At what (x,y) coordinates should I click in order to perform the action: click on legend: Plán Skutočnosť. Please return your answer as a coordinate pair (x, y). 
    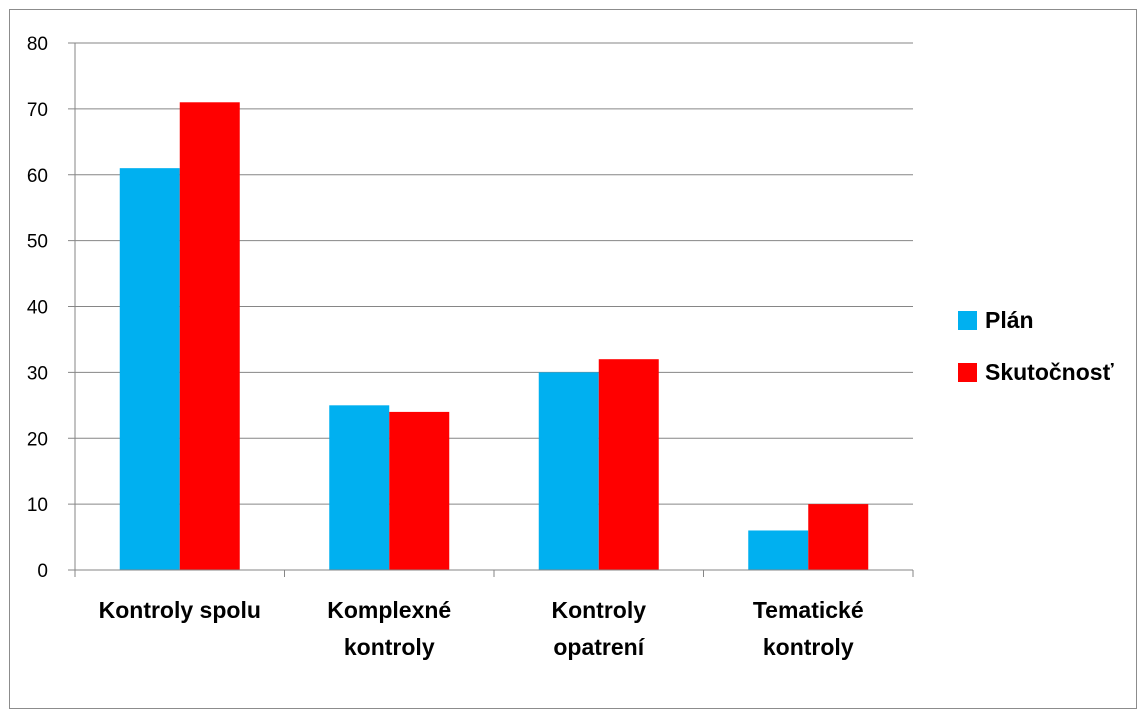
    Looking at the image, I should click on (1036, 346).